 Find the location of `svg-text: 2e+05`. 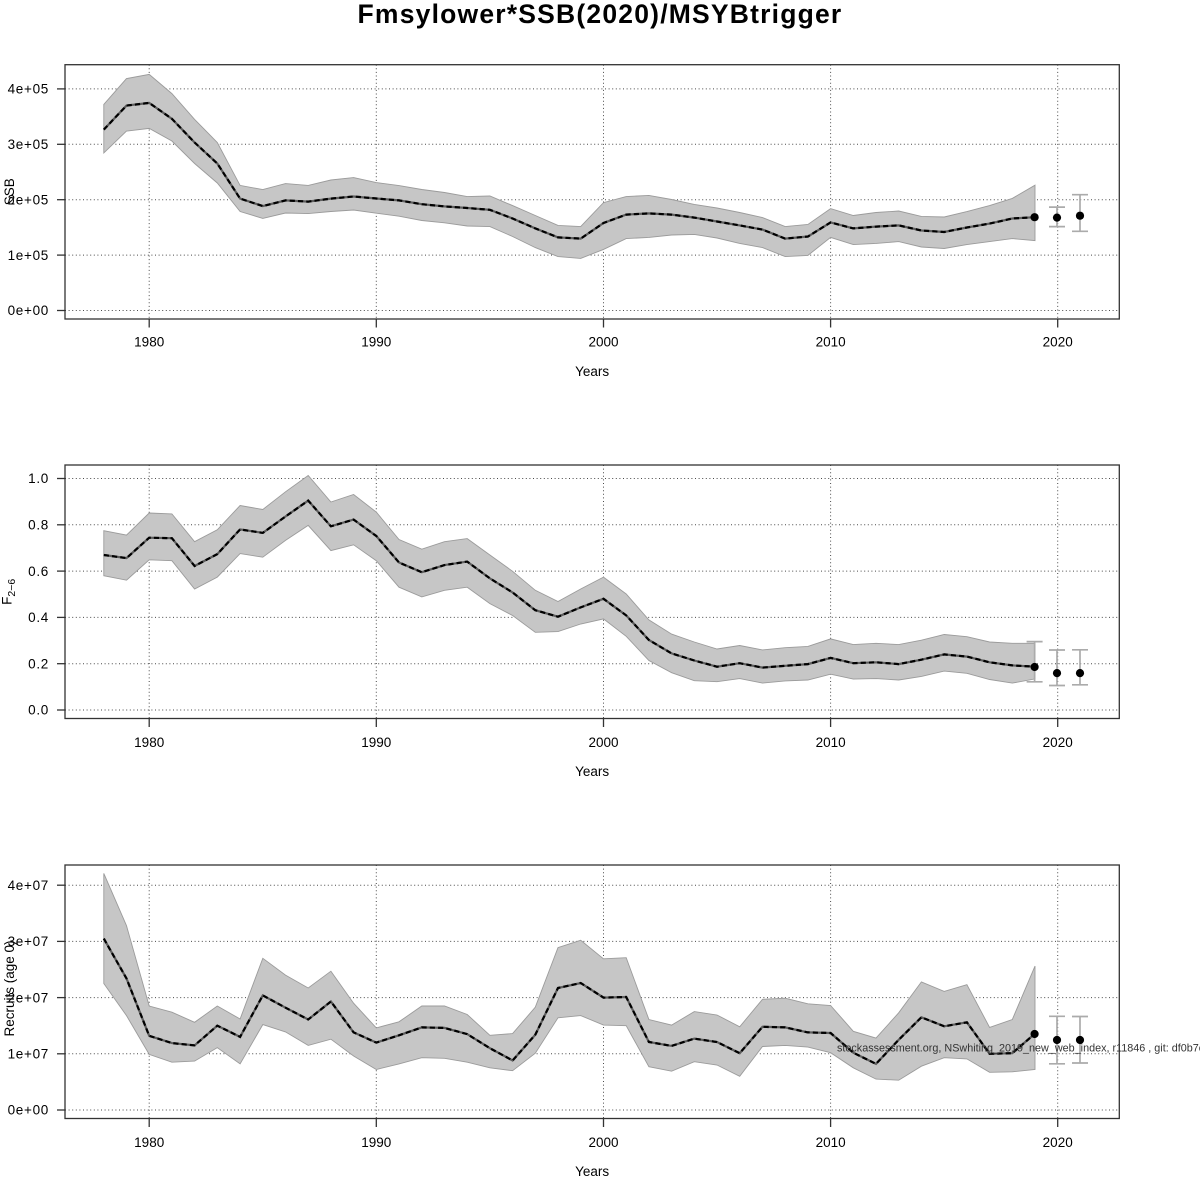

svg-text: 2e+05 is located at coordinates (28, 199).